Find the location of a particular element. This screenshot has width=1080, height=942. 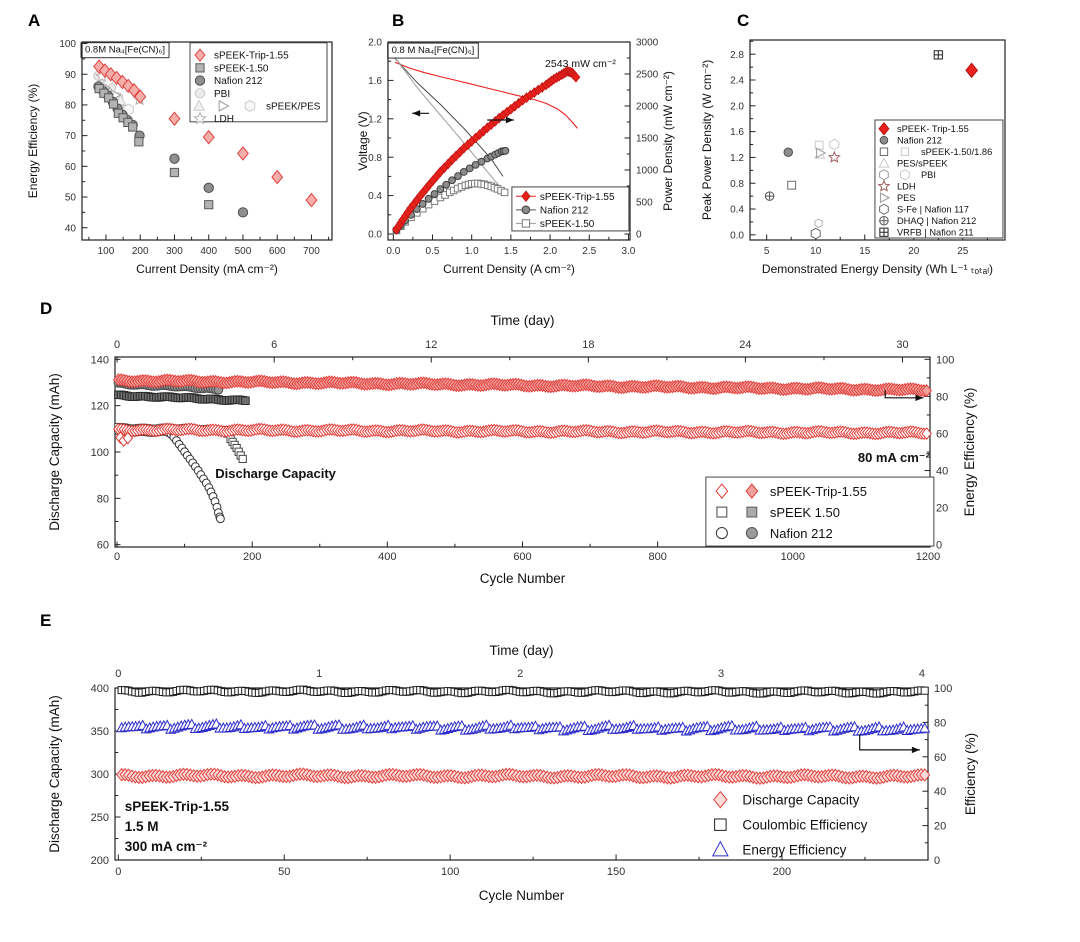

svg-text: Cycle Number is located at coordinates (522, 895).